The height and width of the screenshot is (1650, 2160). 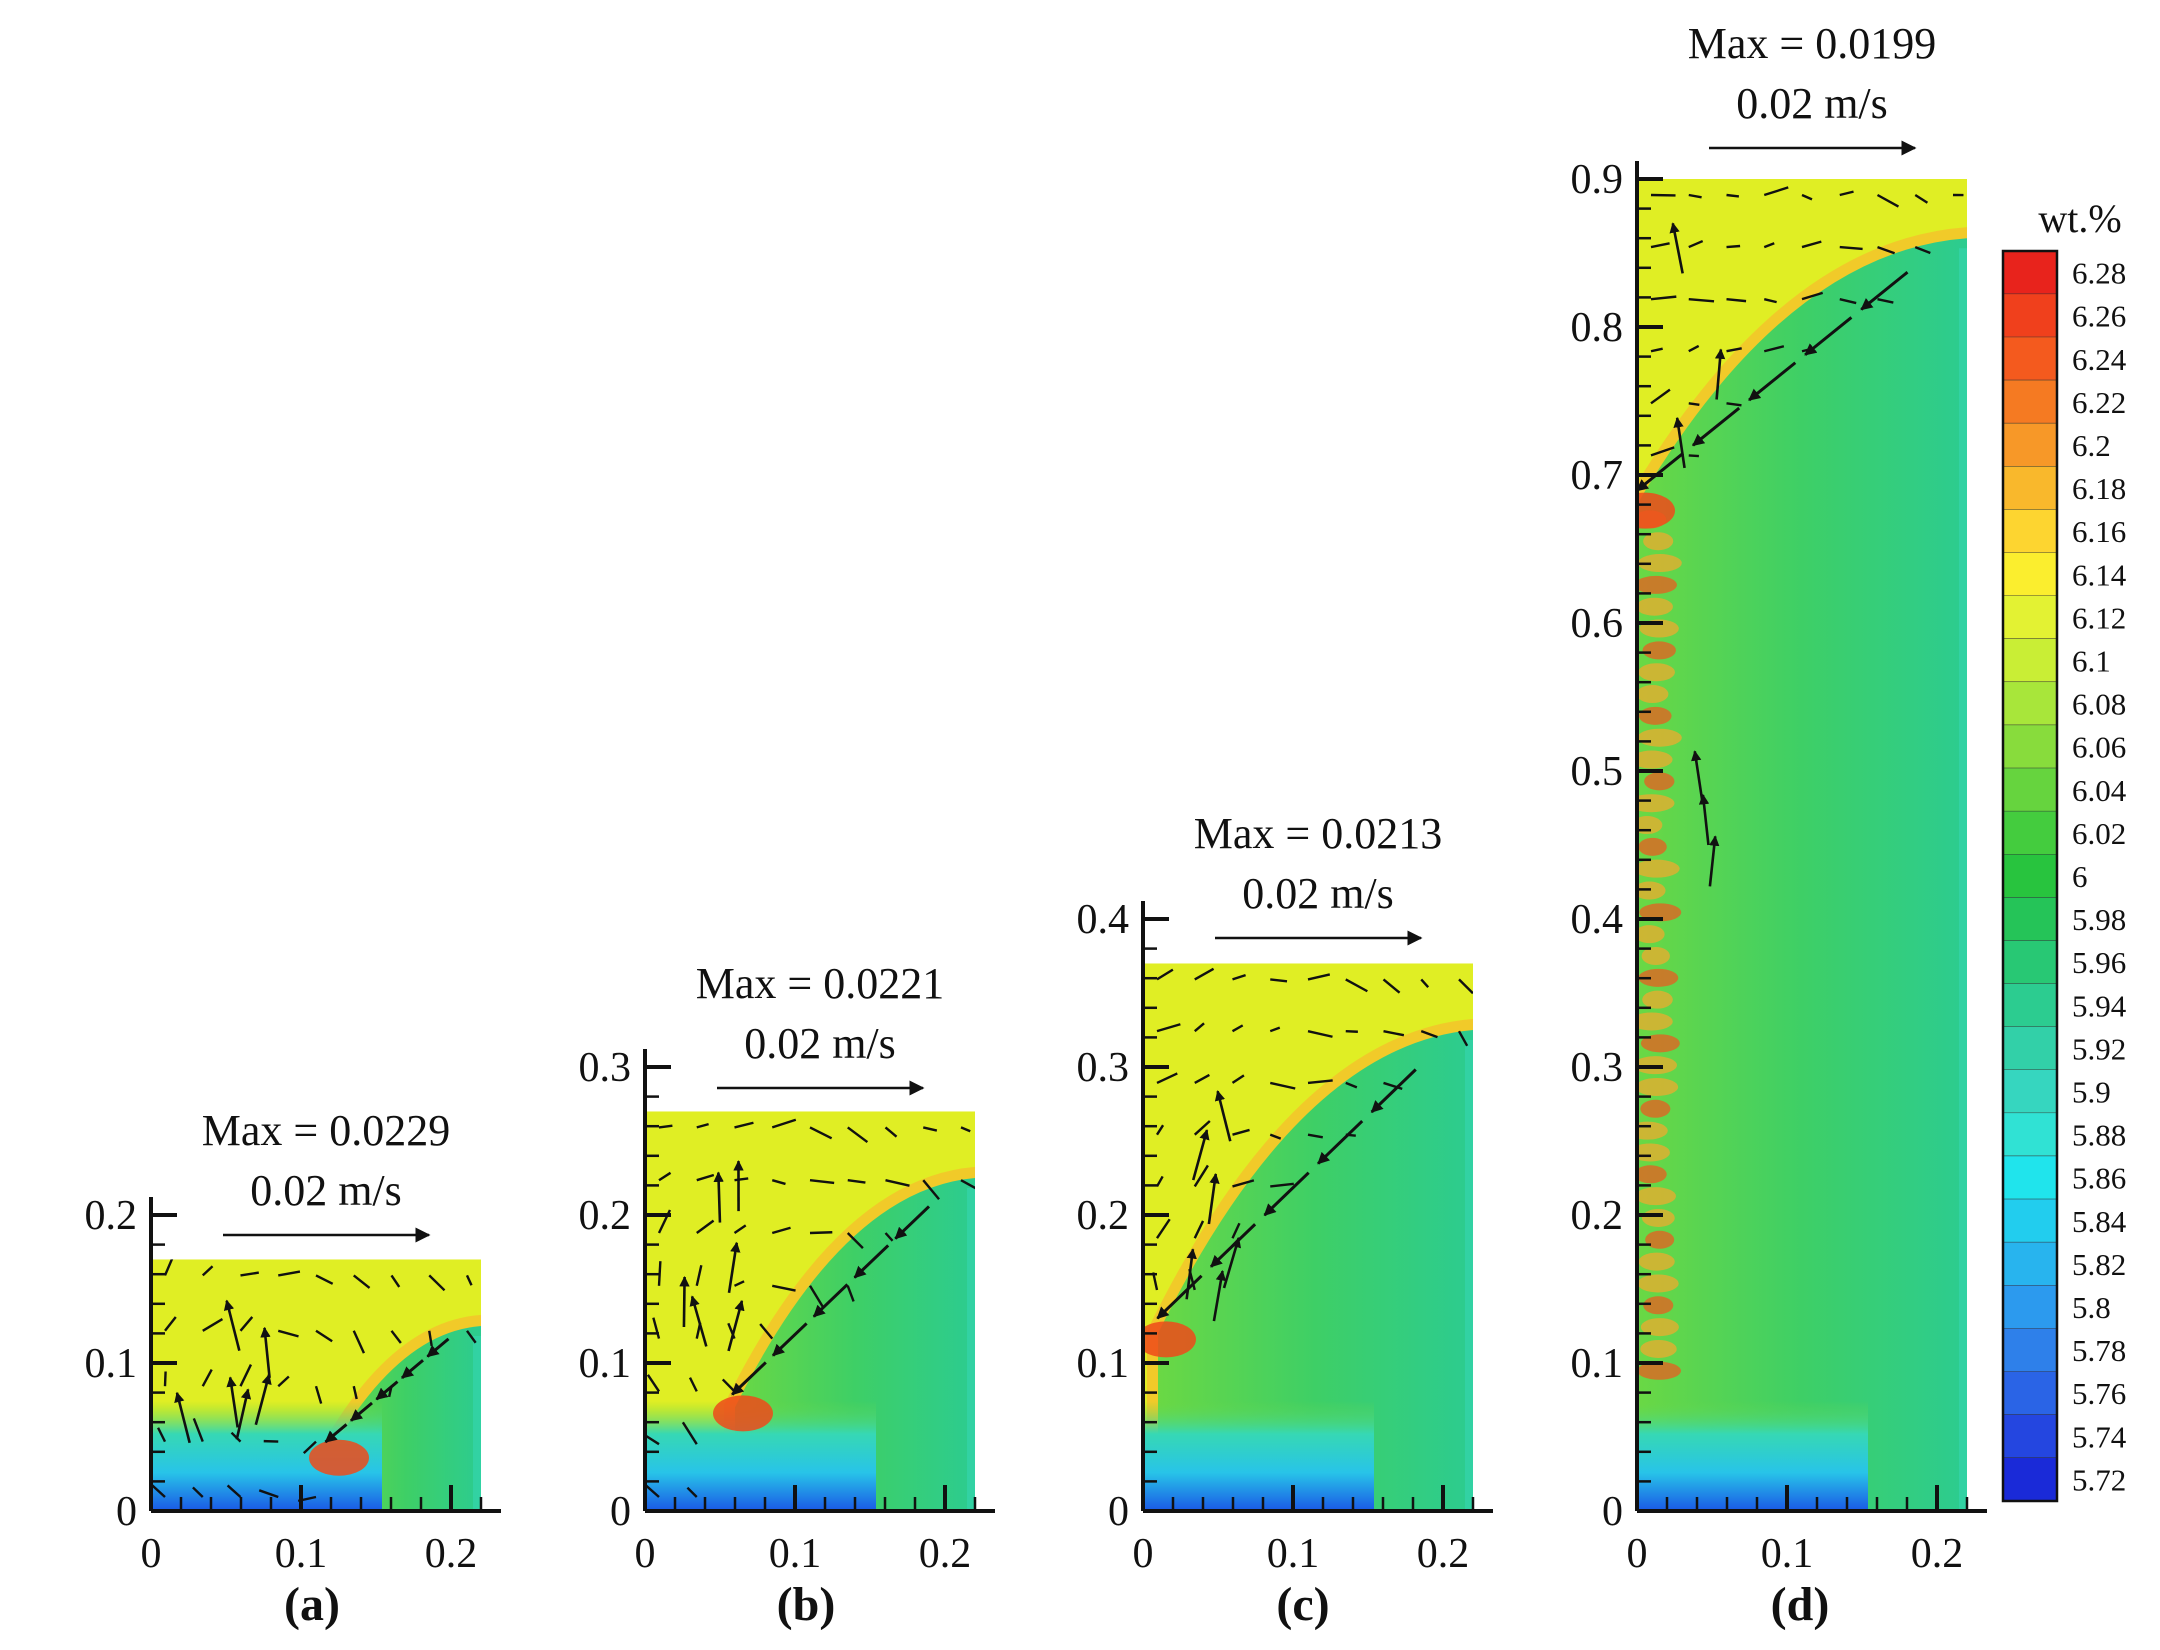 I want to click on colorbar-label: 6, so click(x=2080, y=876).